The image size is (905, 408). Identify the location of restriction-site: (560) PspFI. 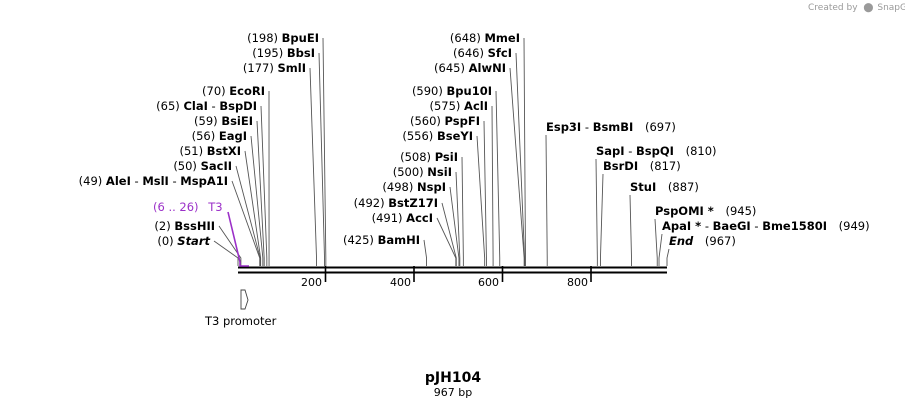
(445, 121).